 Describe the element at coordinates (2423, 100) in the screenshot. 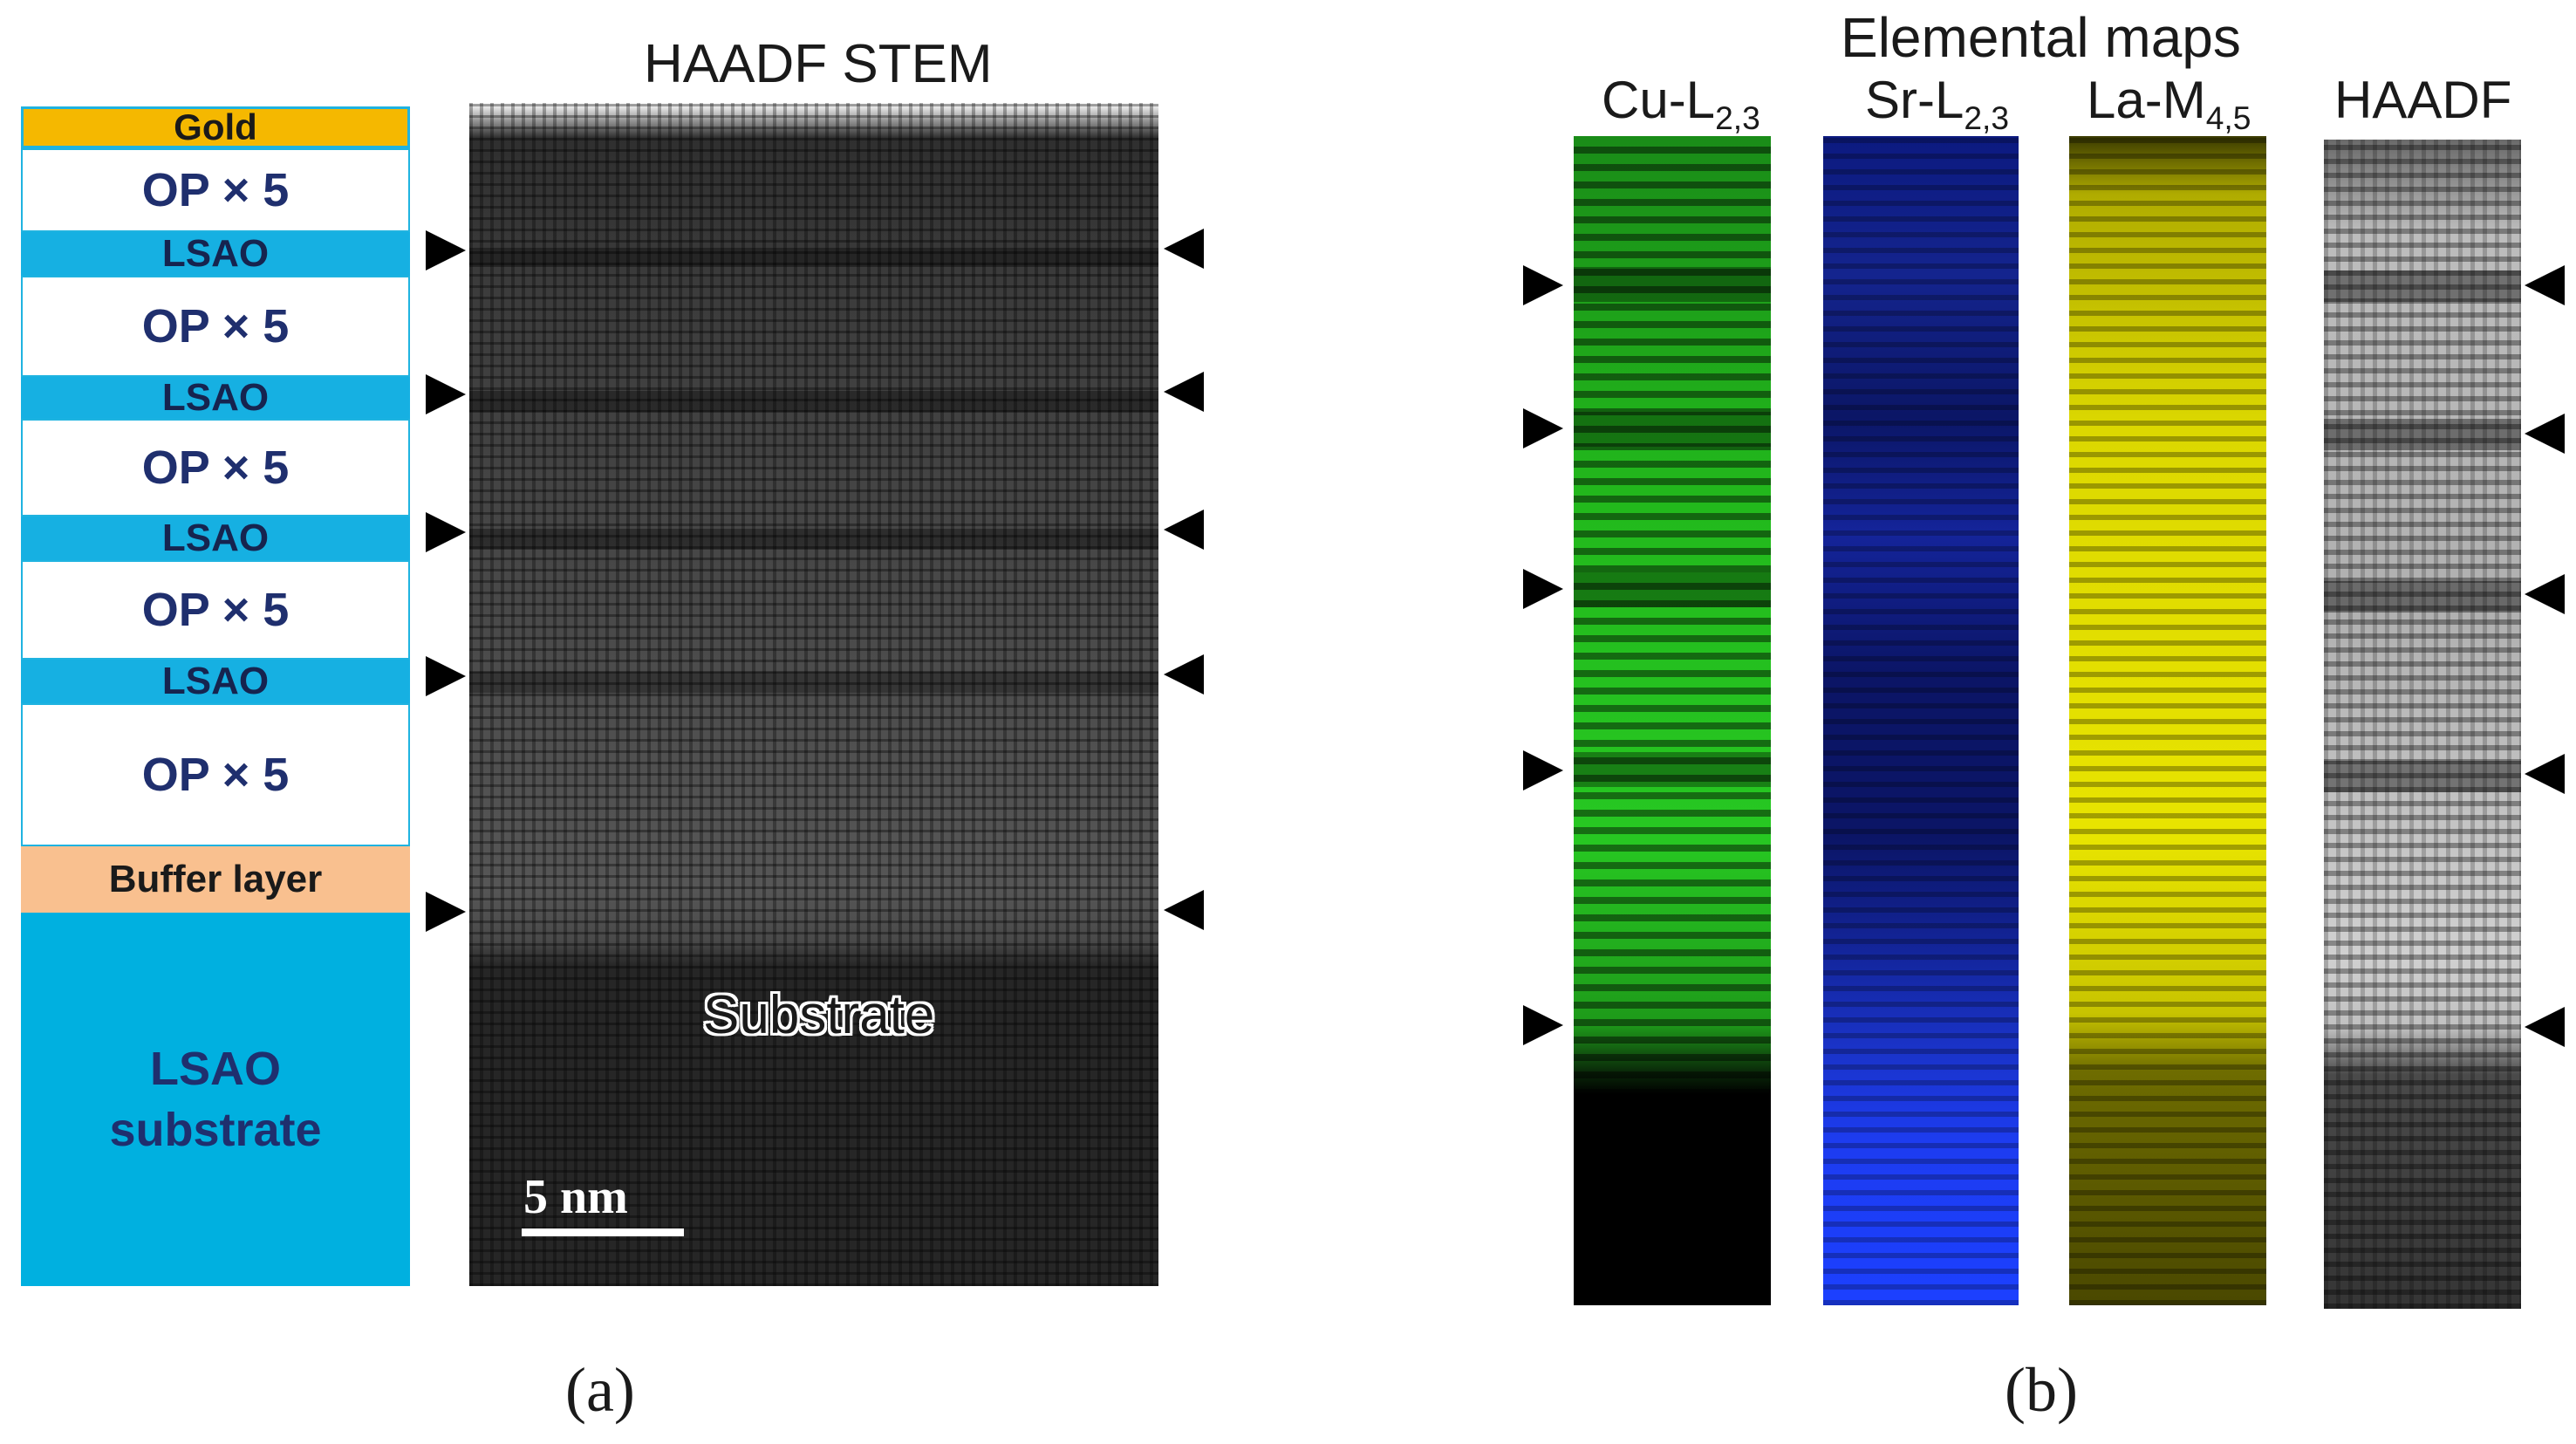

I see `haadf-map-label: HAADF` at that location.